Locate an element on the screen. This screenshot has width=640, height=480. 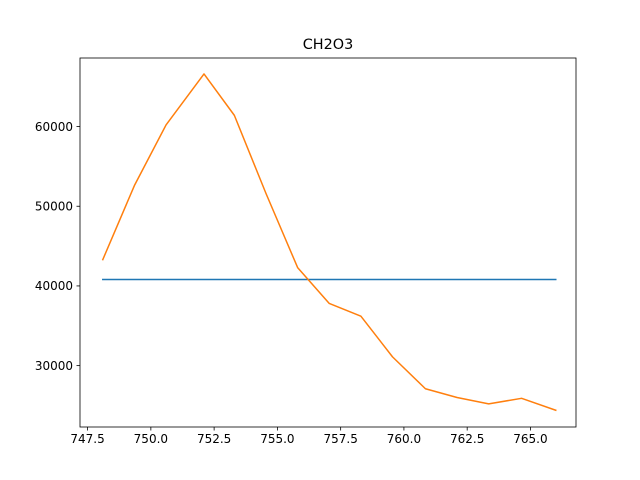
chart-title: CH2O3 is located at coordinates (328, 45).